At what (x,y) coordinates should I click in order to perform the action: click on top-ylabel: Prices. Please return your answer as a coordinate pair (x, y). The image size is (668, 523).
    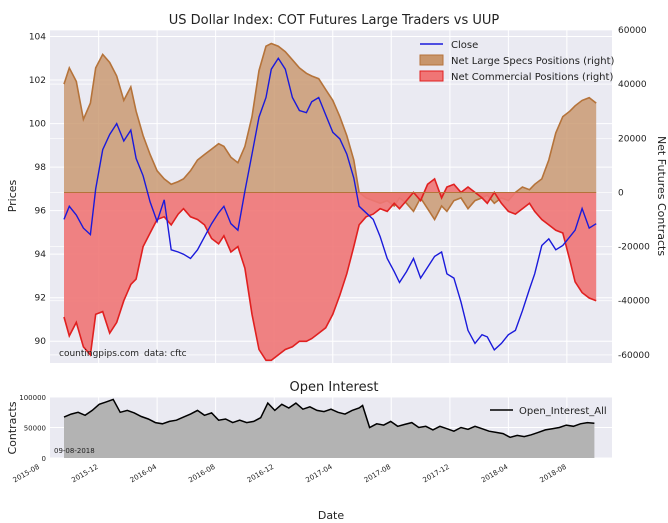
    Looking at the image, I should click on (12, 195).